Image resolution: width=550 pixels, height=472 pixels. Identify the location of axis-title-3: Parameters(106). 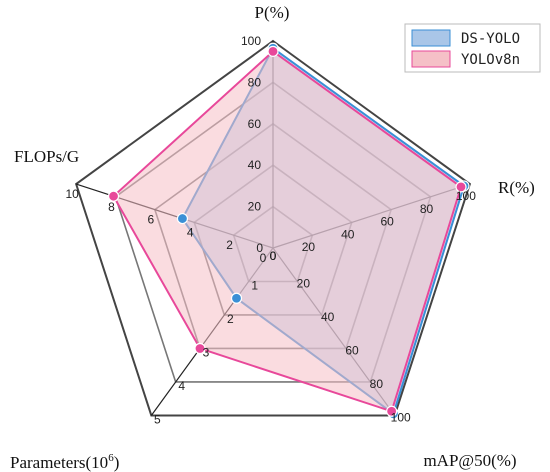
(64, 462).